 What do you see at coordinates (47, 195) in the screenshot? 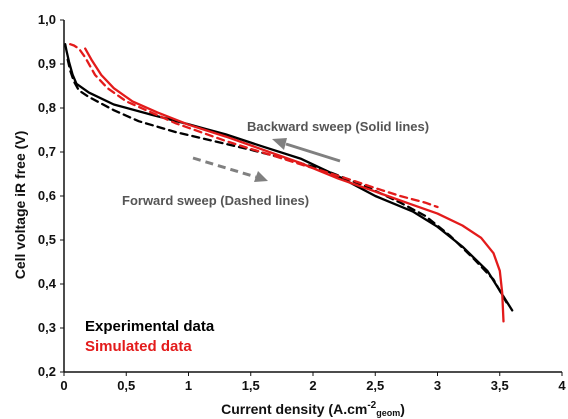
I see `y-tick-label: 0,6` at bounding box center [47, 195].